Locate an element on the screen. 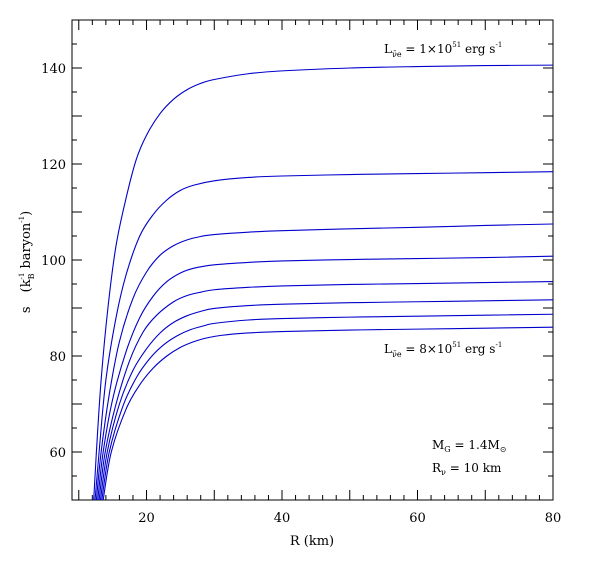 The height and width of the screenshot is (562, 595). y-tick-label: 100 is located at coordinates (53, 261).